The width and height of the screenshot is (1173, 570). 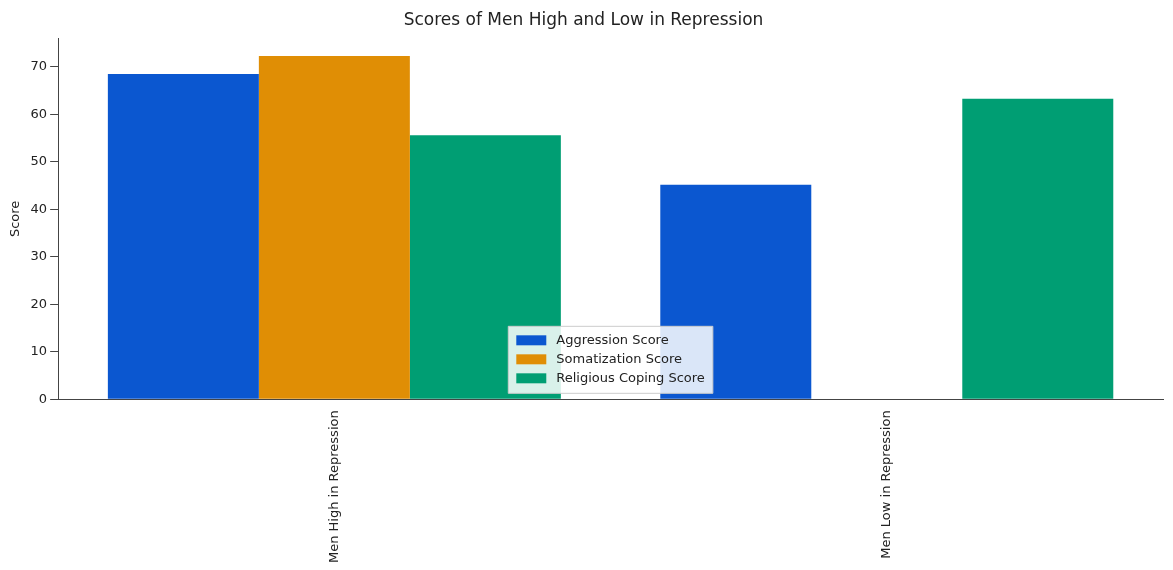 What do you see at coordinates (619, 358) in the screenshot?
I see `legend-label: Somatization Score` at bounding box center [619, 358].